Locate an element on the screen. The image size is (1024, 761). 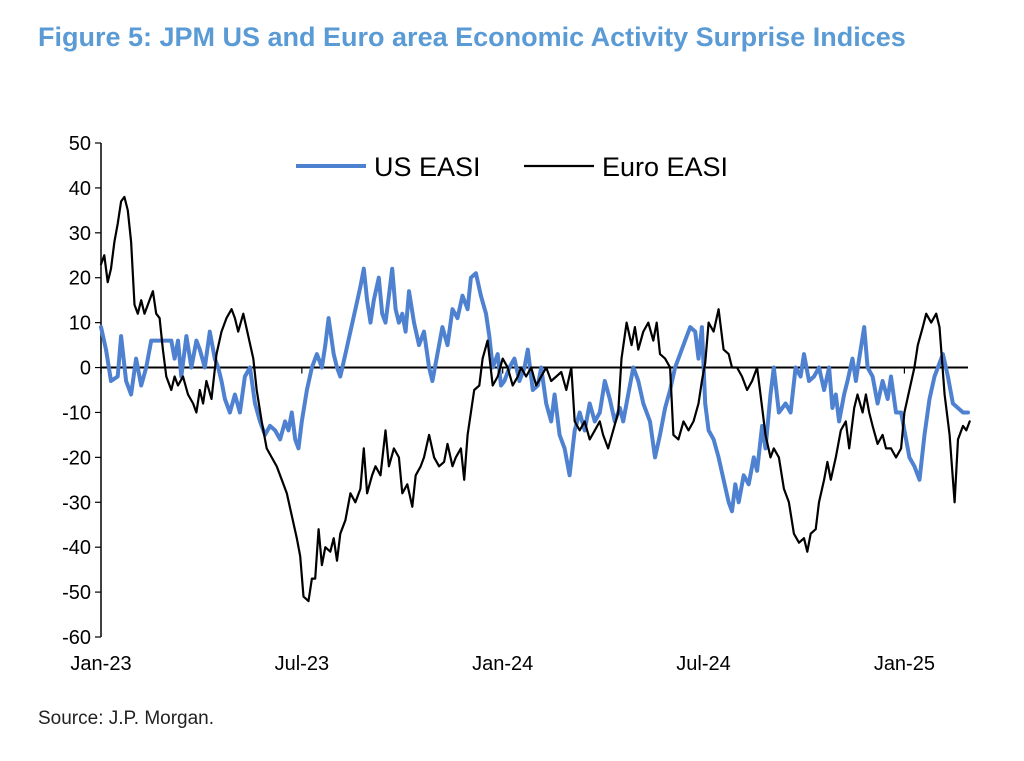
y-tick-label: 10 is located at coordinates (80, 324).